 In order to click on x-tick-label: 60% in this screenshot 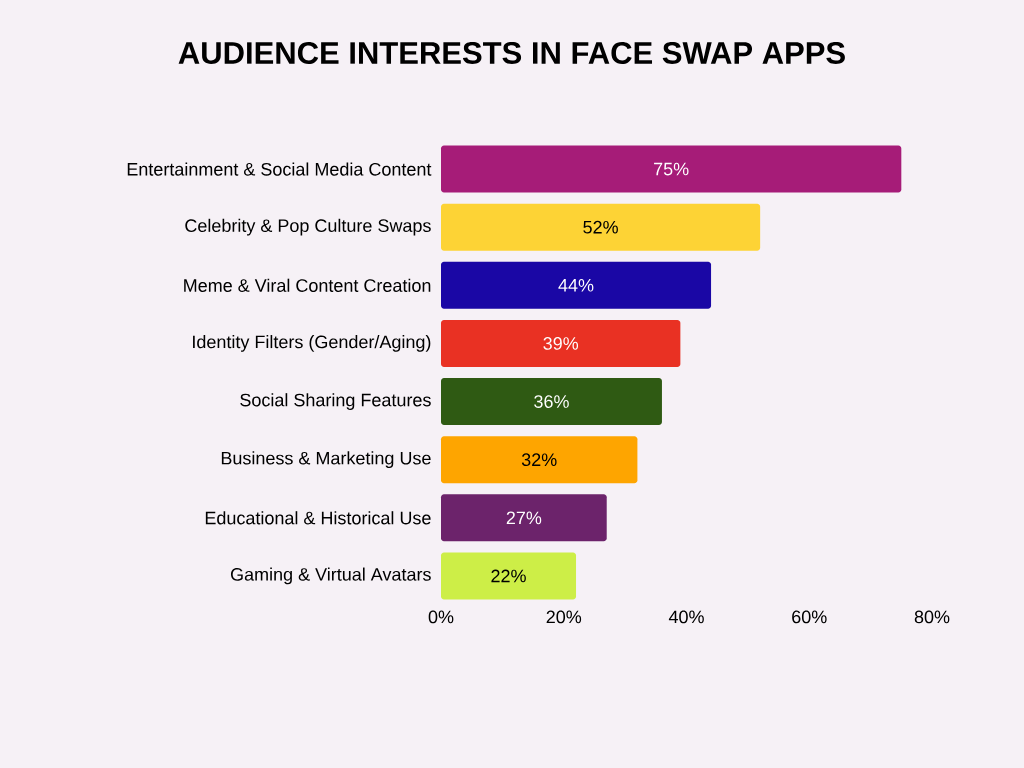, I will do `click(809, 617)`.